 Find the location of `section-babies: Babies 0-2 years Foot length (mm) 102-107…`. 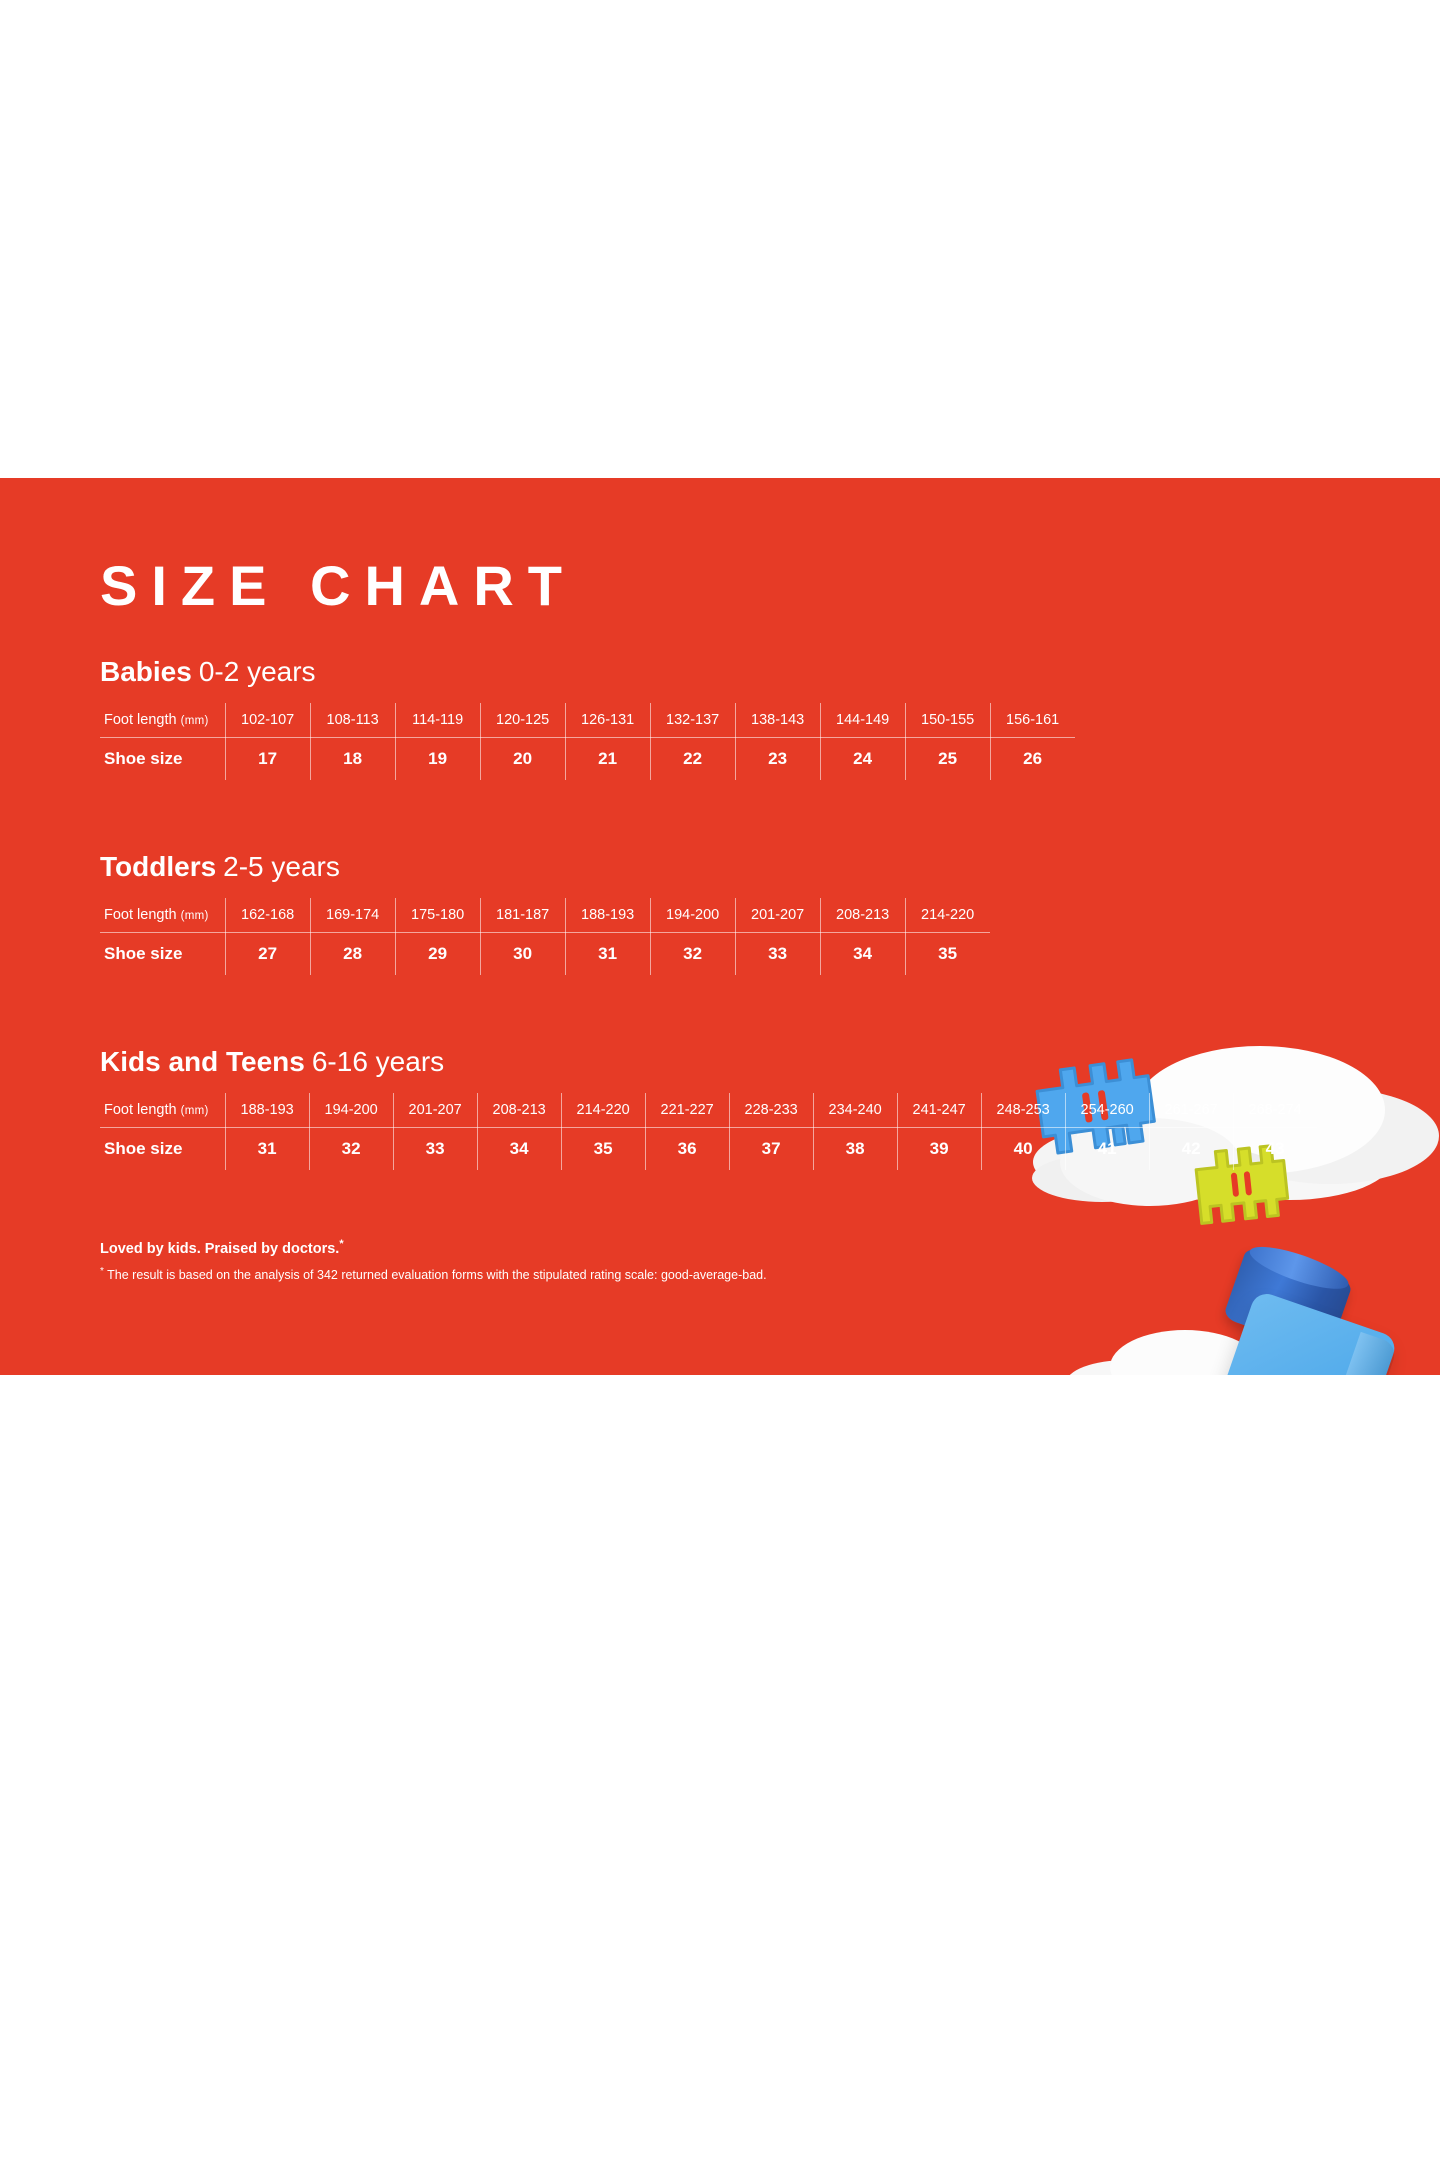

section-babies: Babies 0-2 years Foot length (mm) 102-107… is located at coordinates (587, 719).